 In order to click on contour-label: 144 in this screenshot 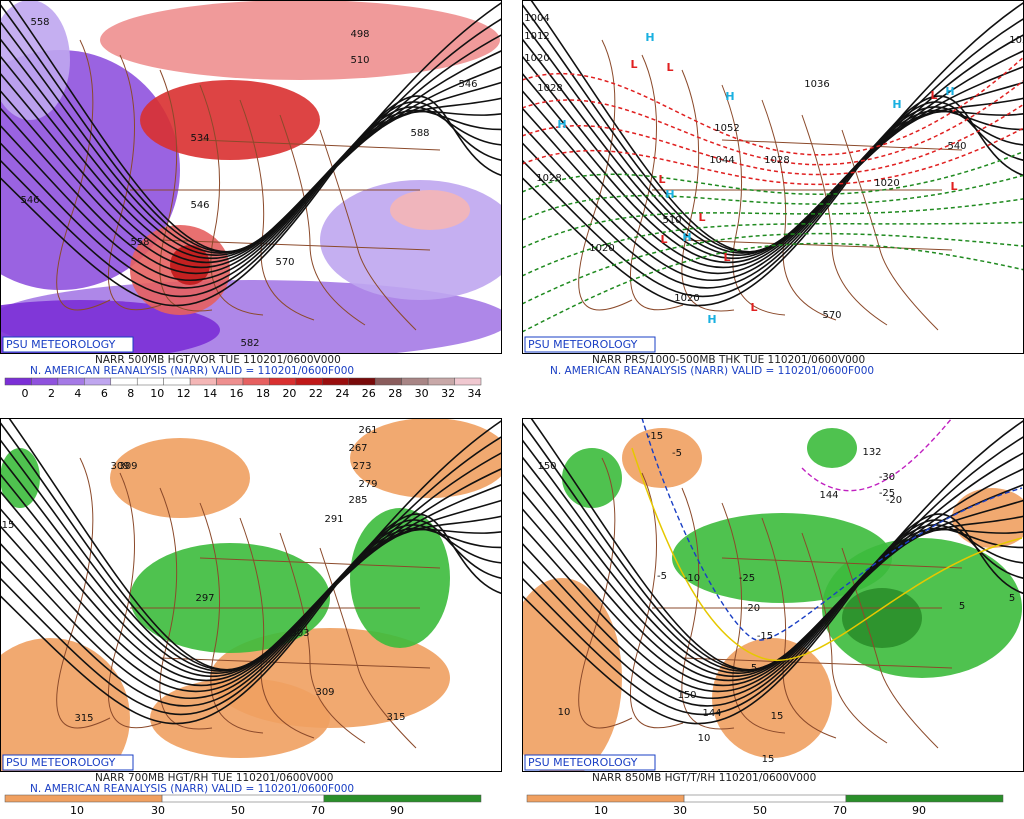, I will do `click(711, 713)`.